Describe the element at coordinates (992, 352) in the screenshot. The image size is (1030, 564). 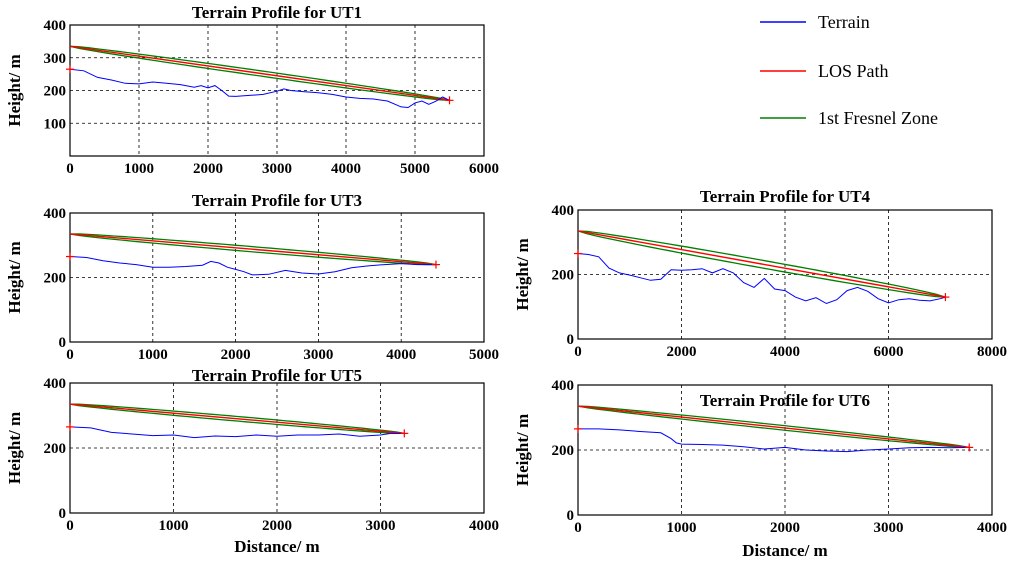
I see `x-tick-label: 8000` at that location.